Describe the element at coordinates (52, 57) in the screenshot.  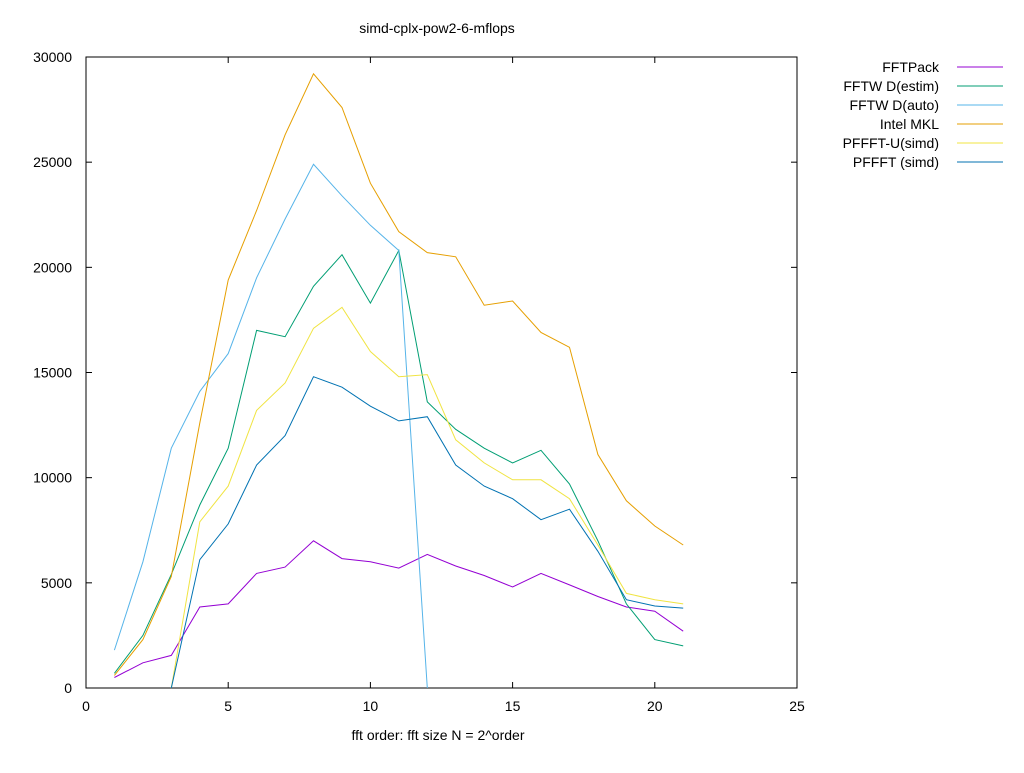
I see `y-tick-label: 30000` at that location.